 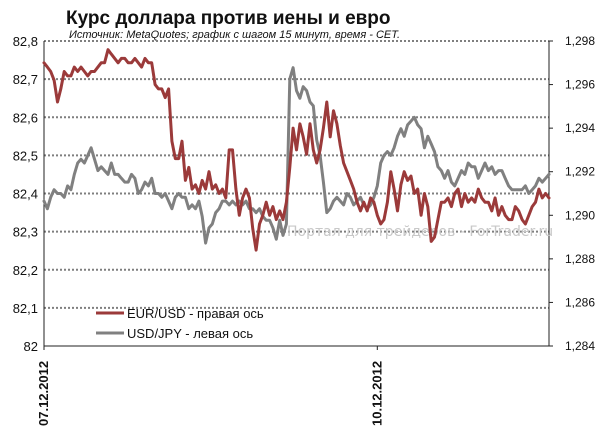 I want to click on watermark: Портал для трейдеров - ForTrader.ru, so click(x=420, y=232).